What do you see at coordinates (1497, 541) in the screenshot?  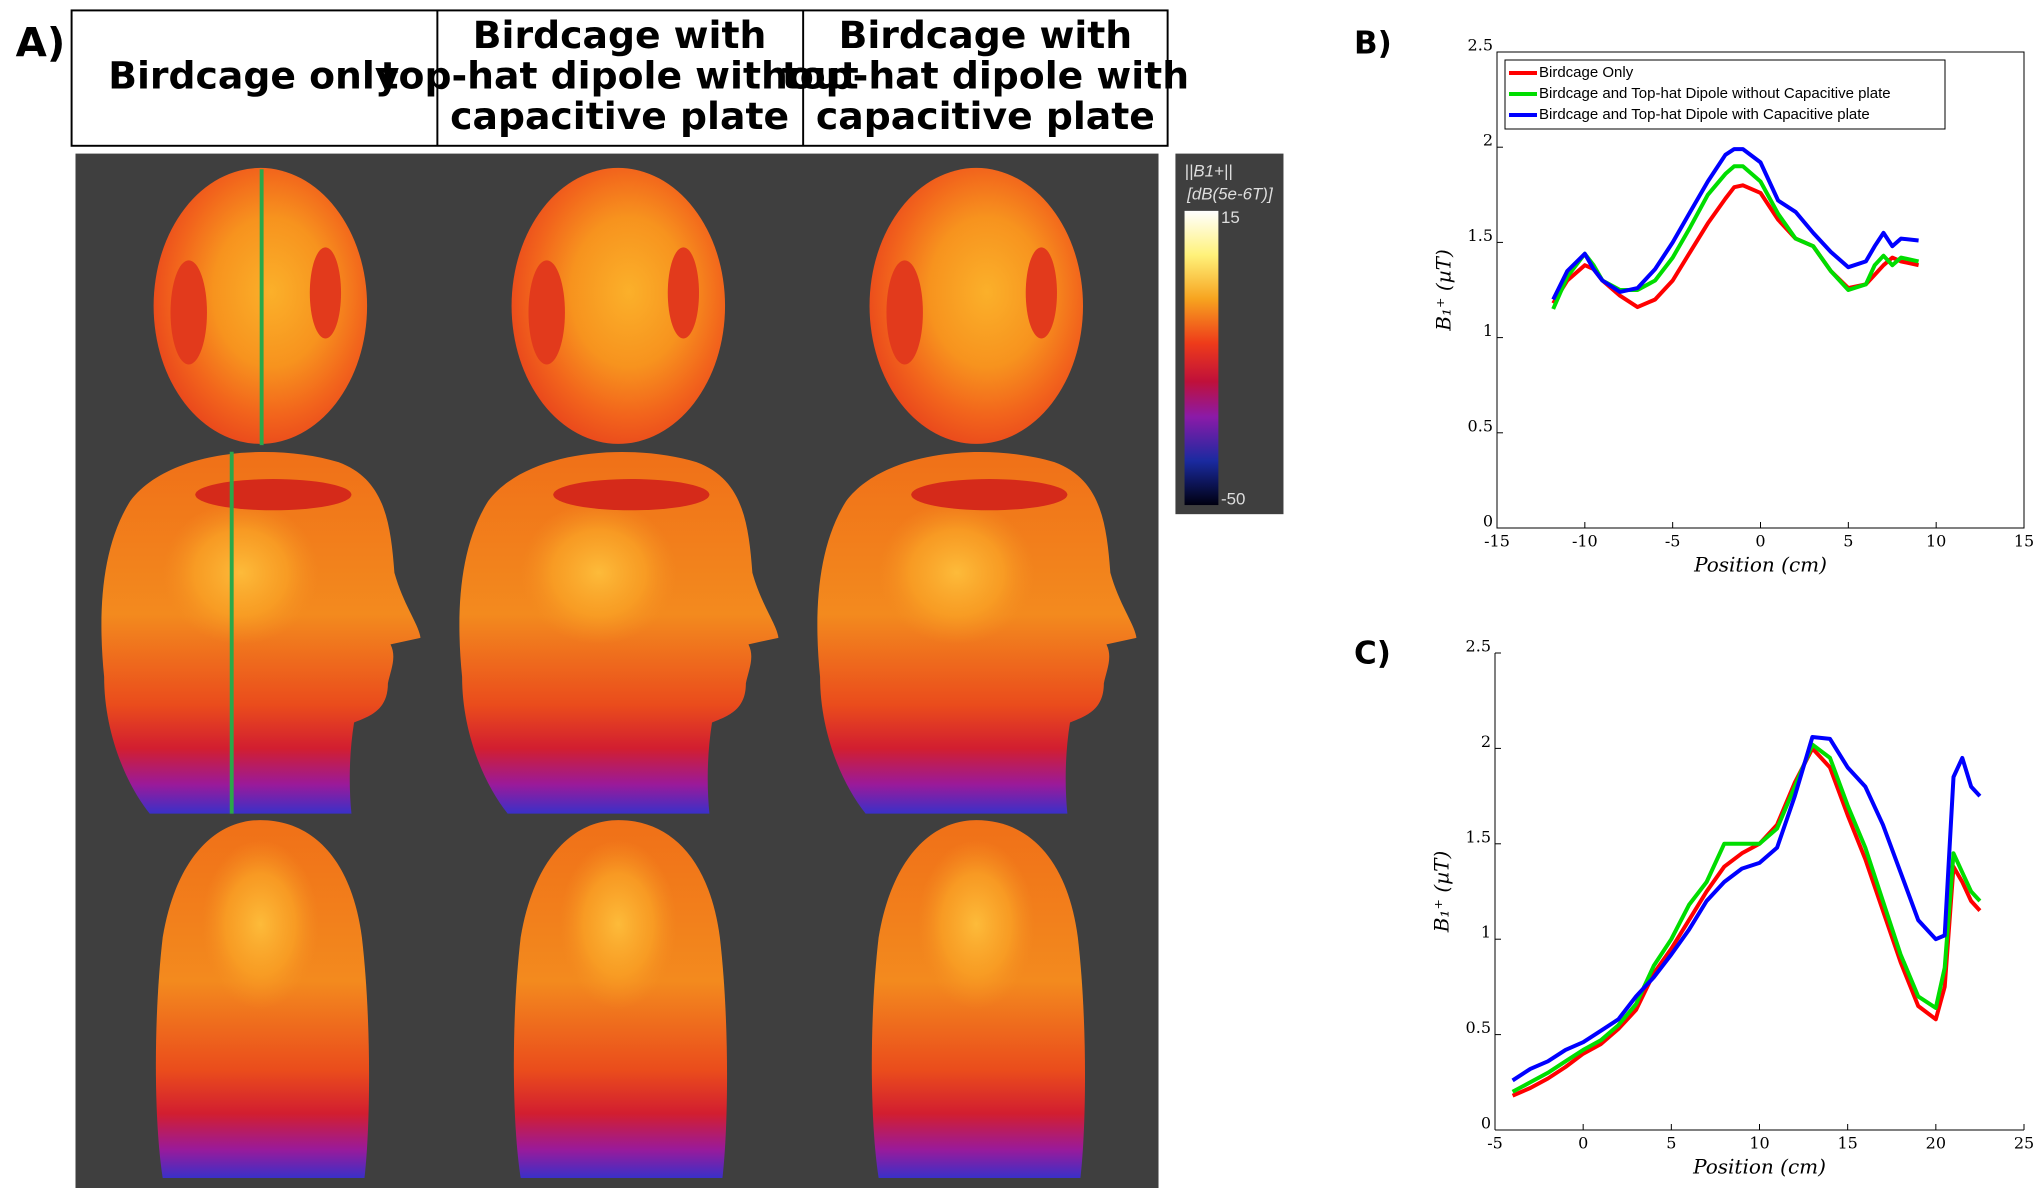 I see `x-tick-label: -15` at bounding box center [1497, 541].